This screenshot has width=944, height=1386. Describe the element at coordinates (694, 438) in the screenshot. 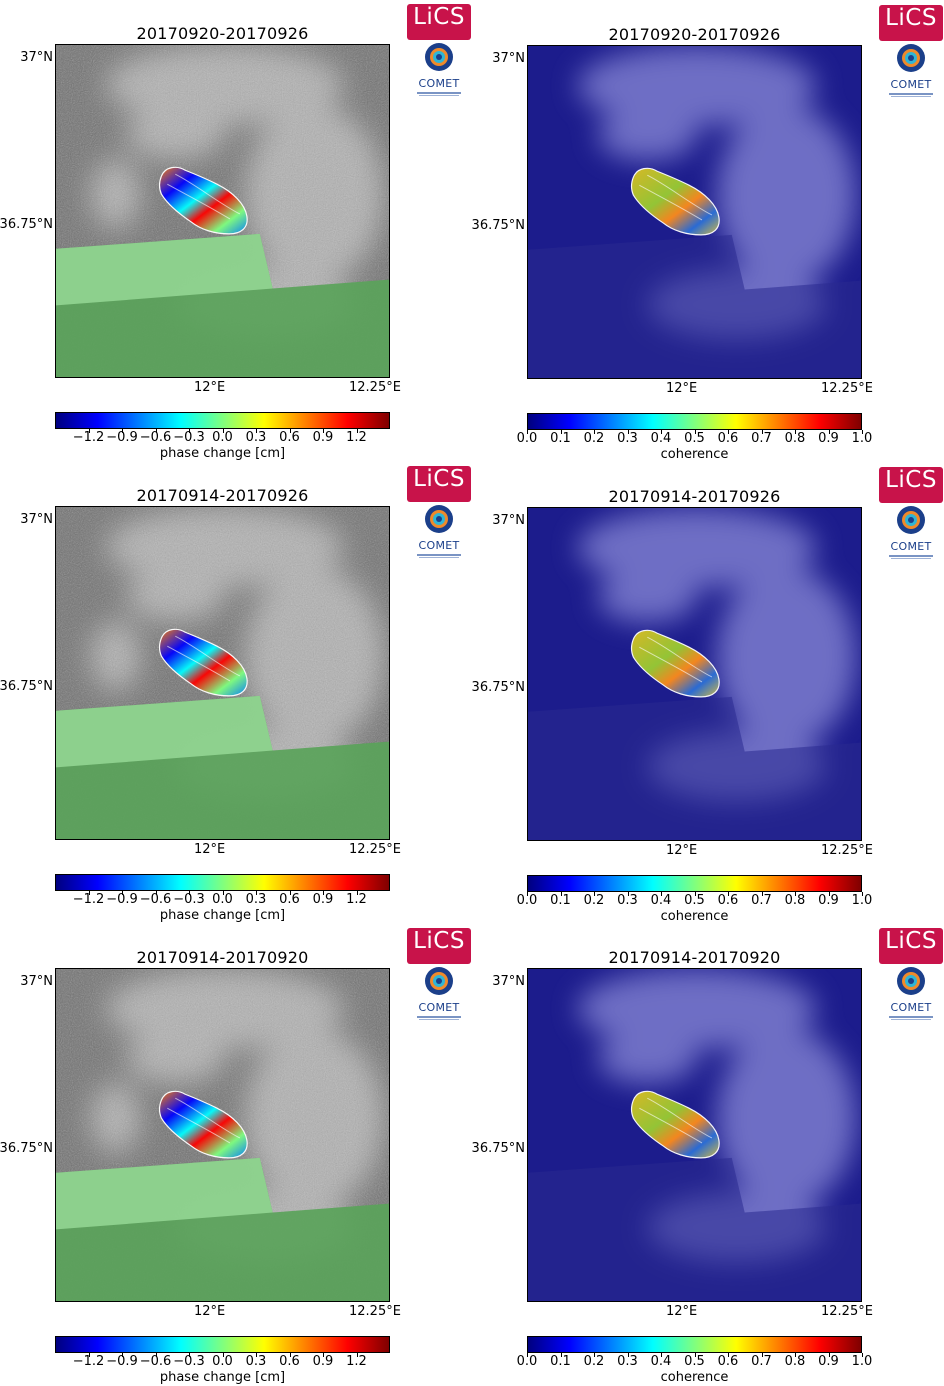

I see `colorbar-tick-label: 0.5` at that location.